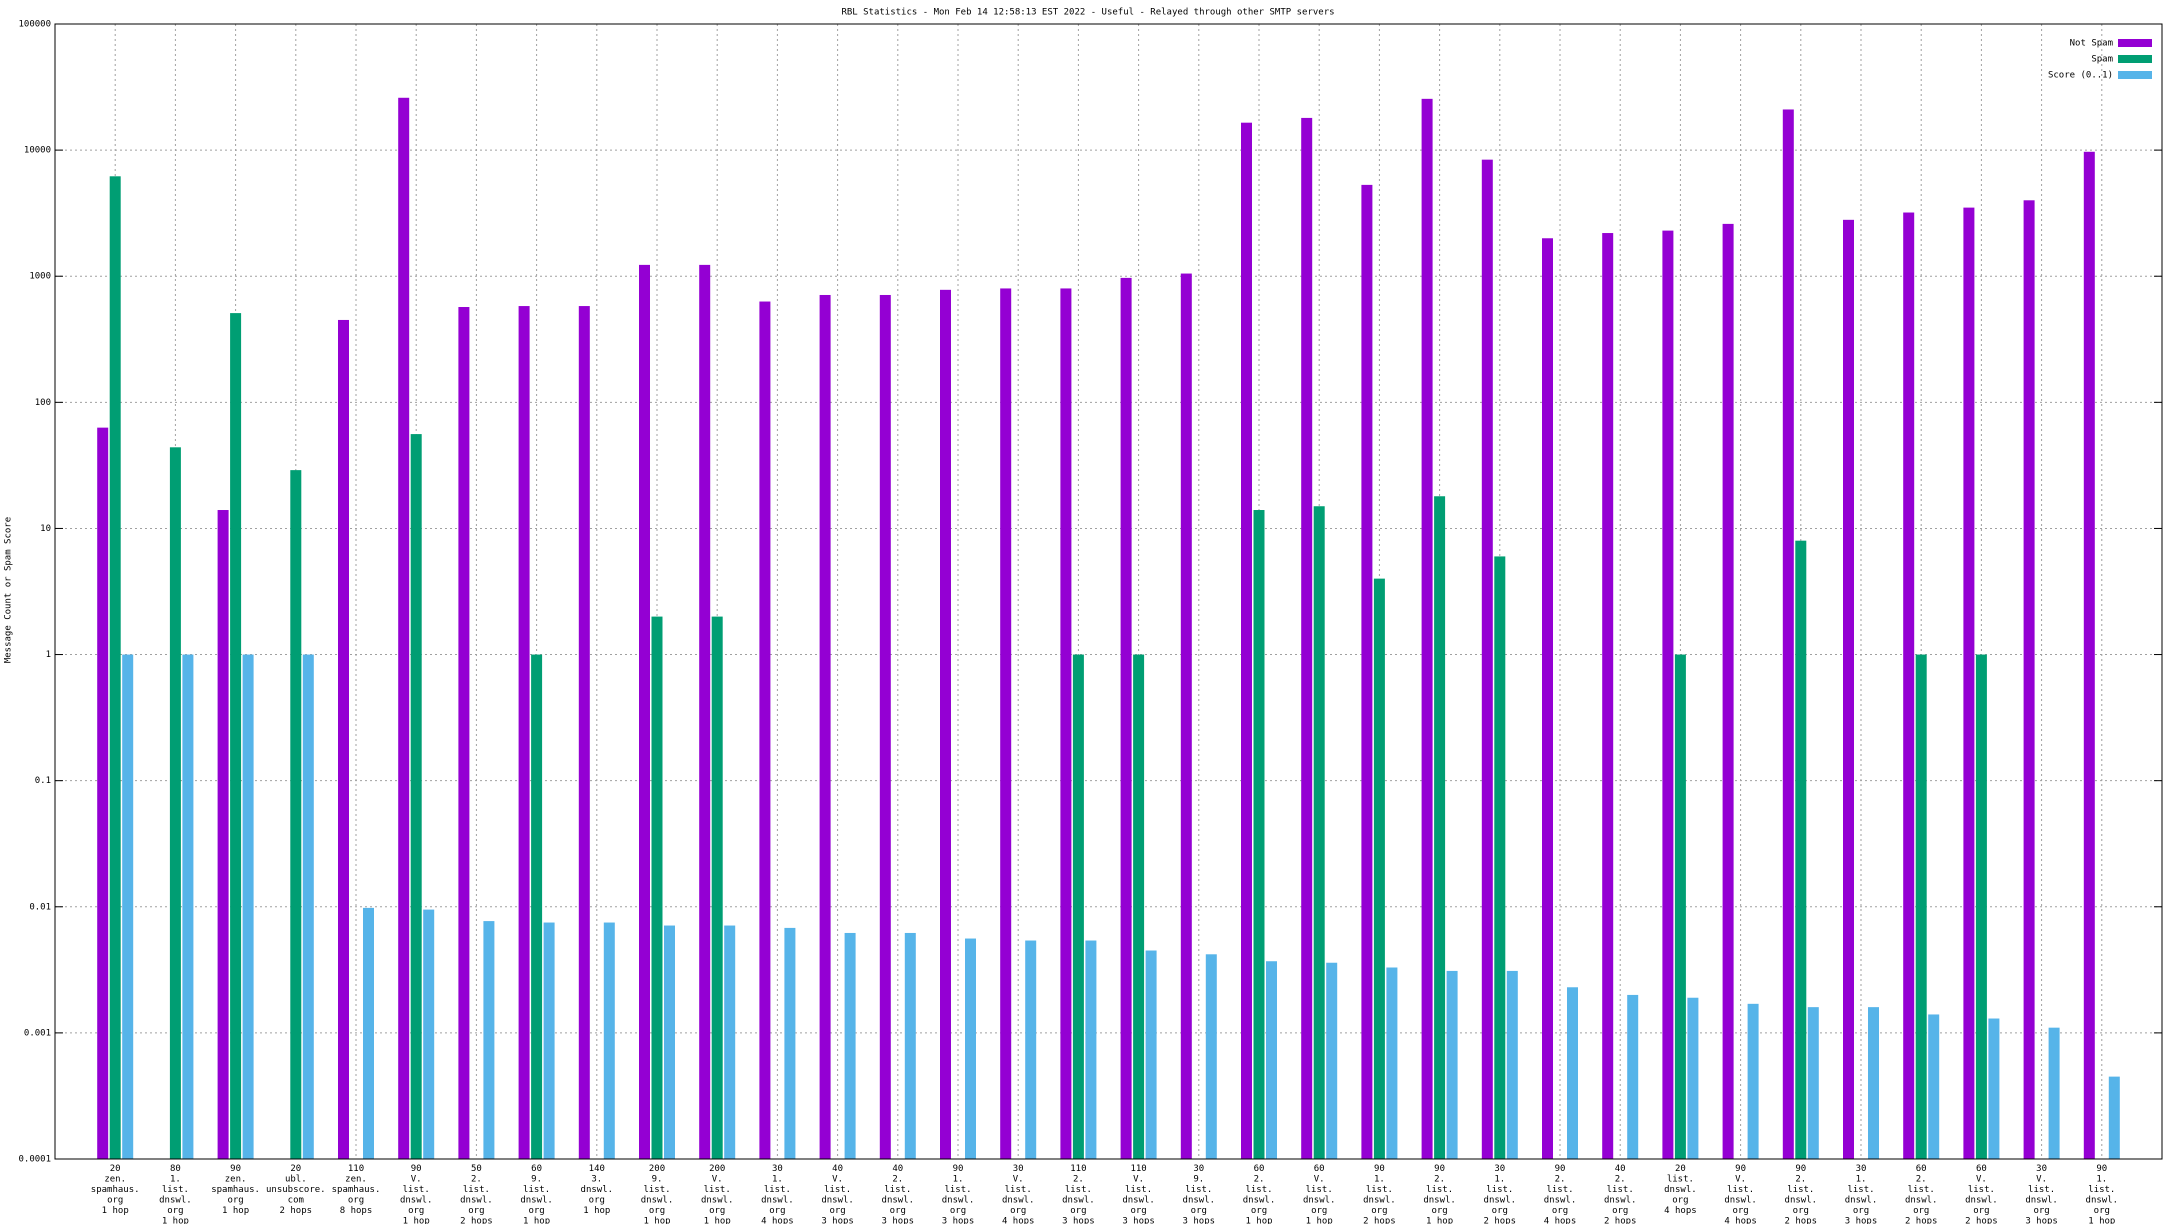  What do you see at coordinates (1379, 1194) in the screenshot?
I see `x-tick-label: 90 1. list. dnswl. org 2 hops` at bounding box center [1379, 1194].